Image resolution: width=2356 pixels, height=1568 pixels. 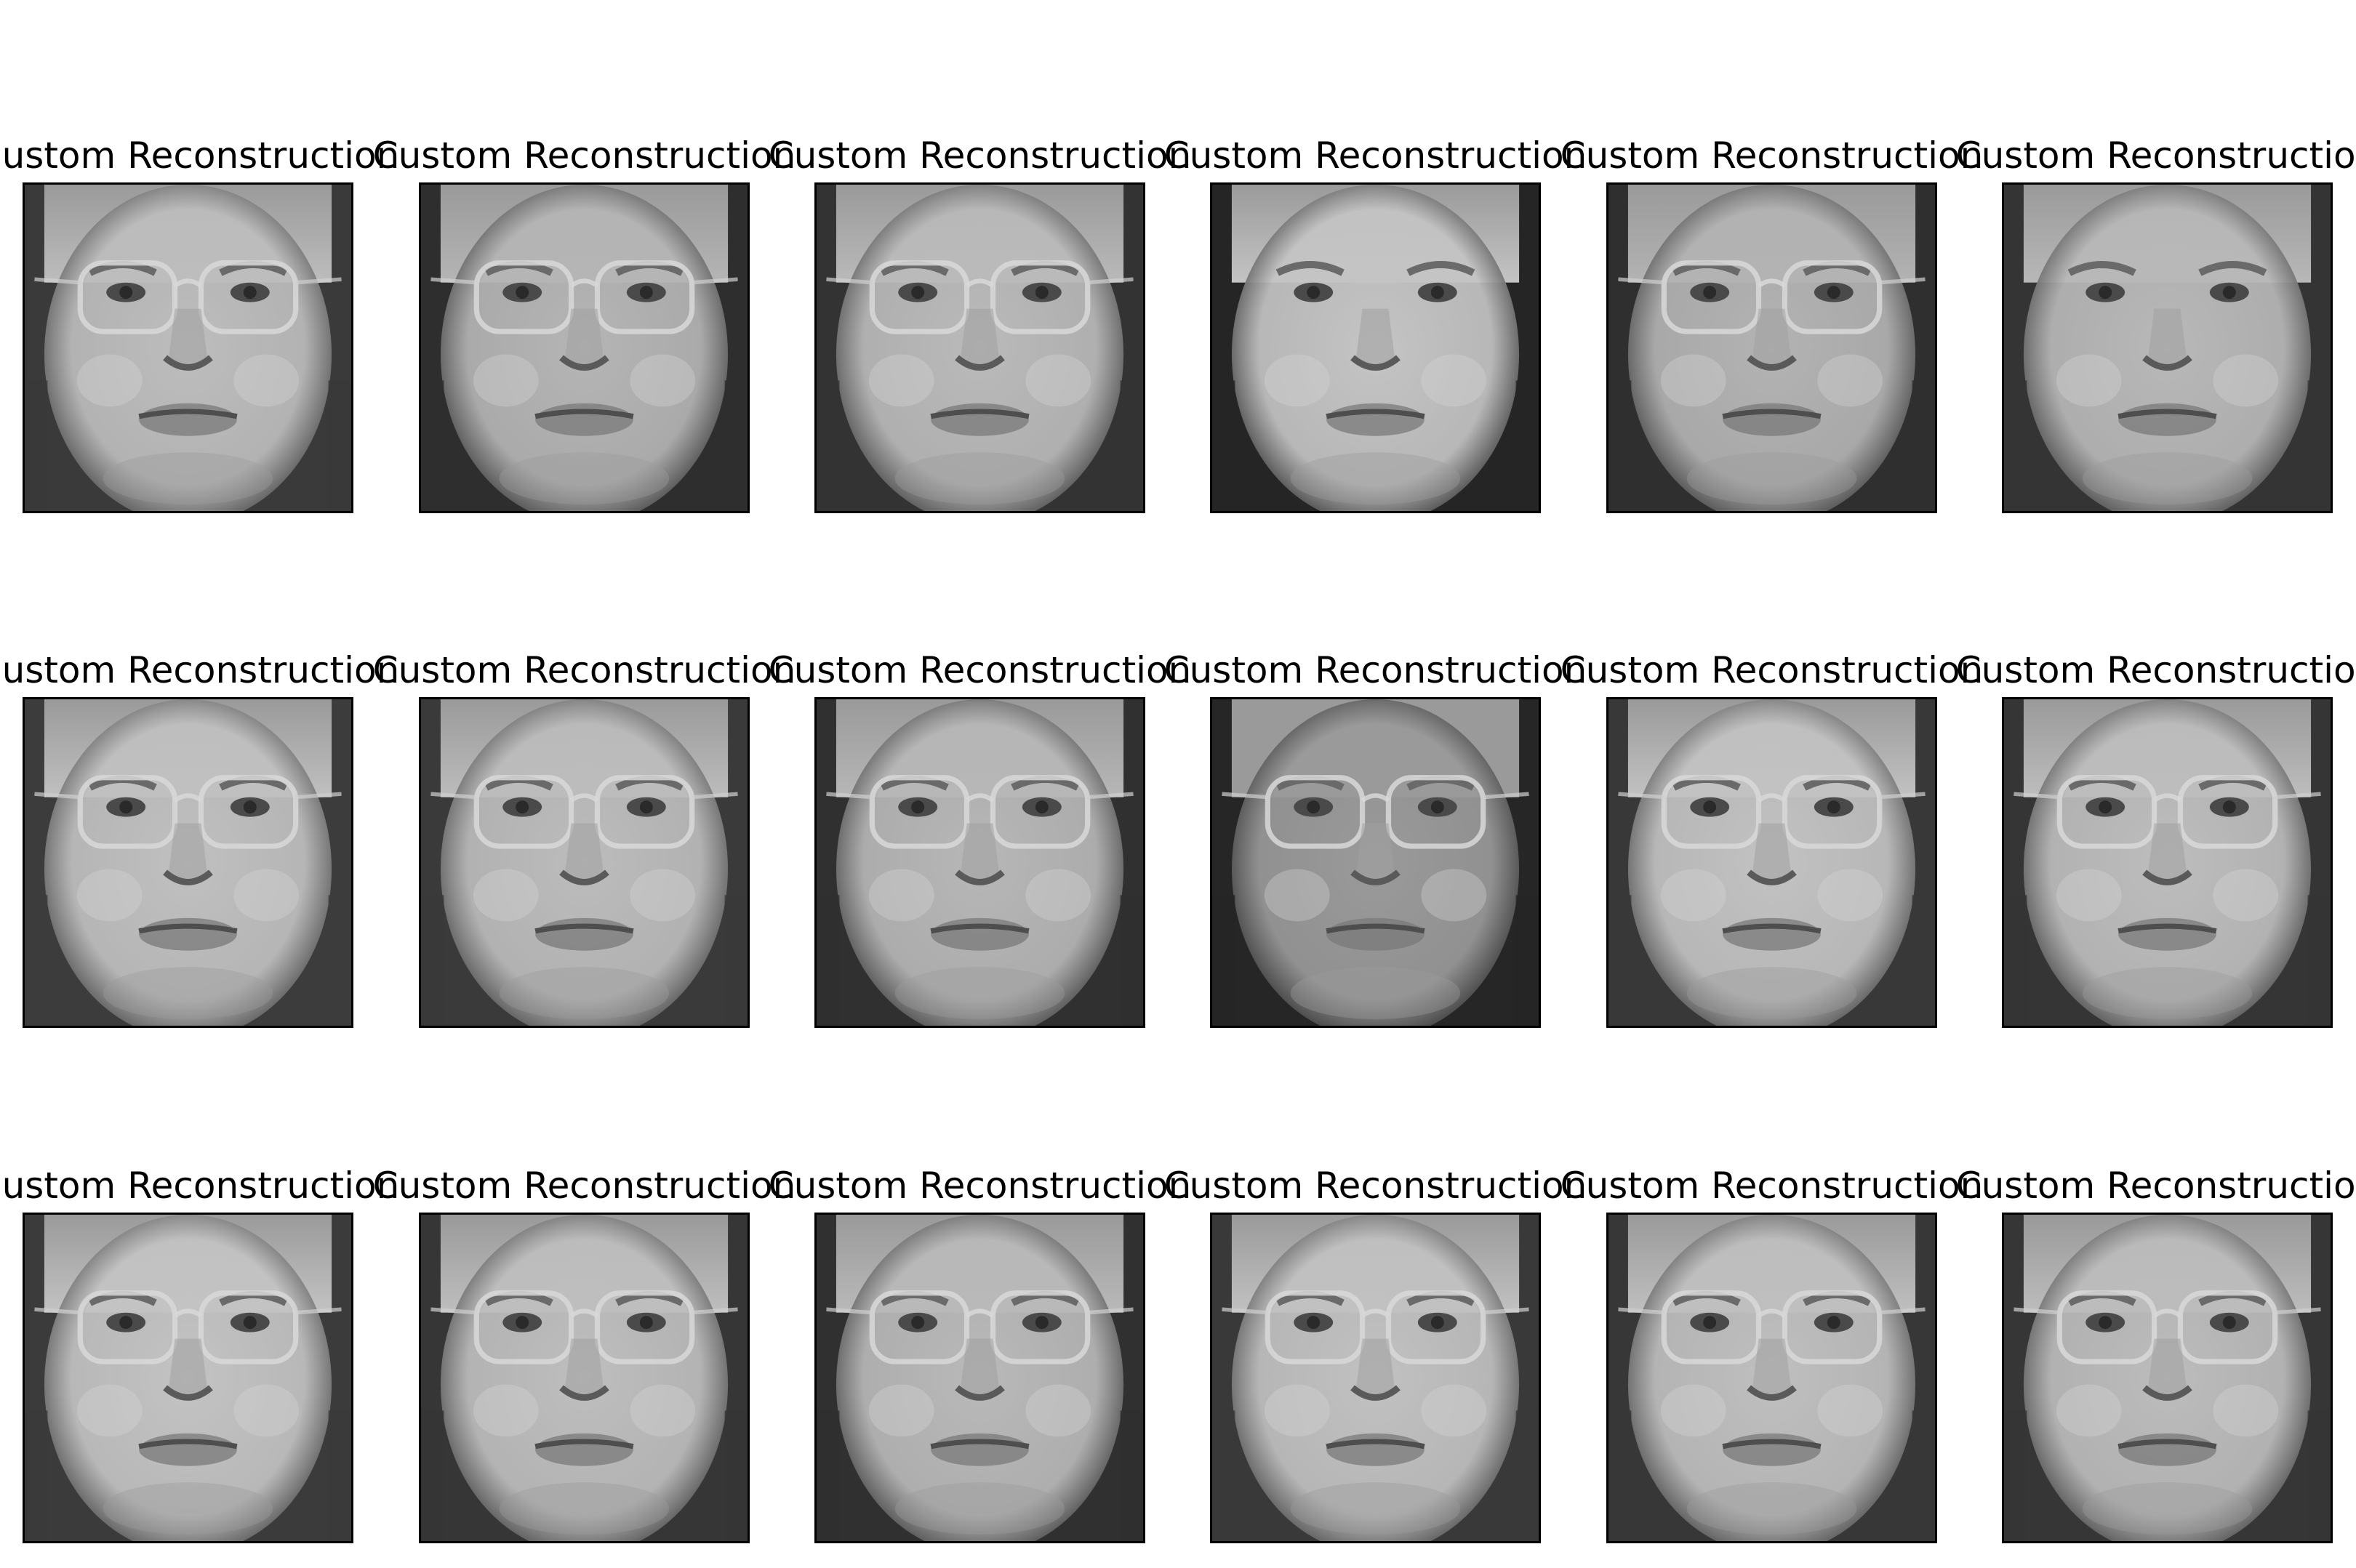 I want to click on panel-2-3: Custom Reconstruction, so click(x=980, y=840).